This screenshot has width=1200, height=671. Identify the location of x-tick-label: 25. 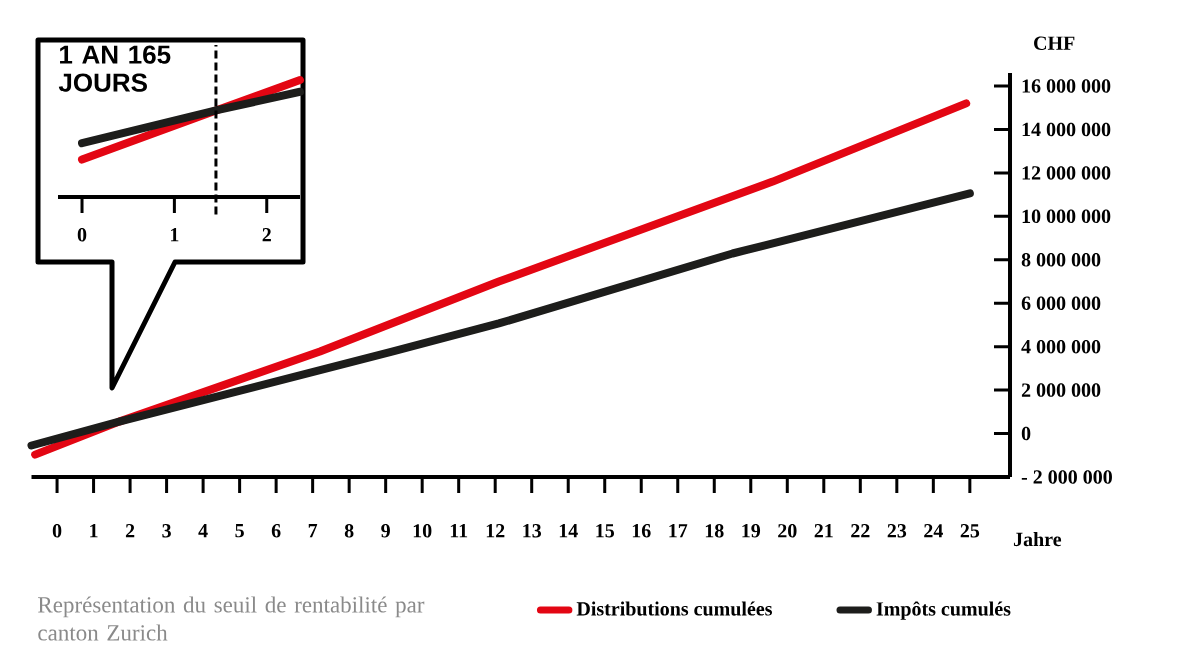
(970, 531).